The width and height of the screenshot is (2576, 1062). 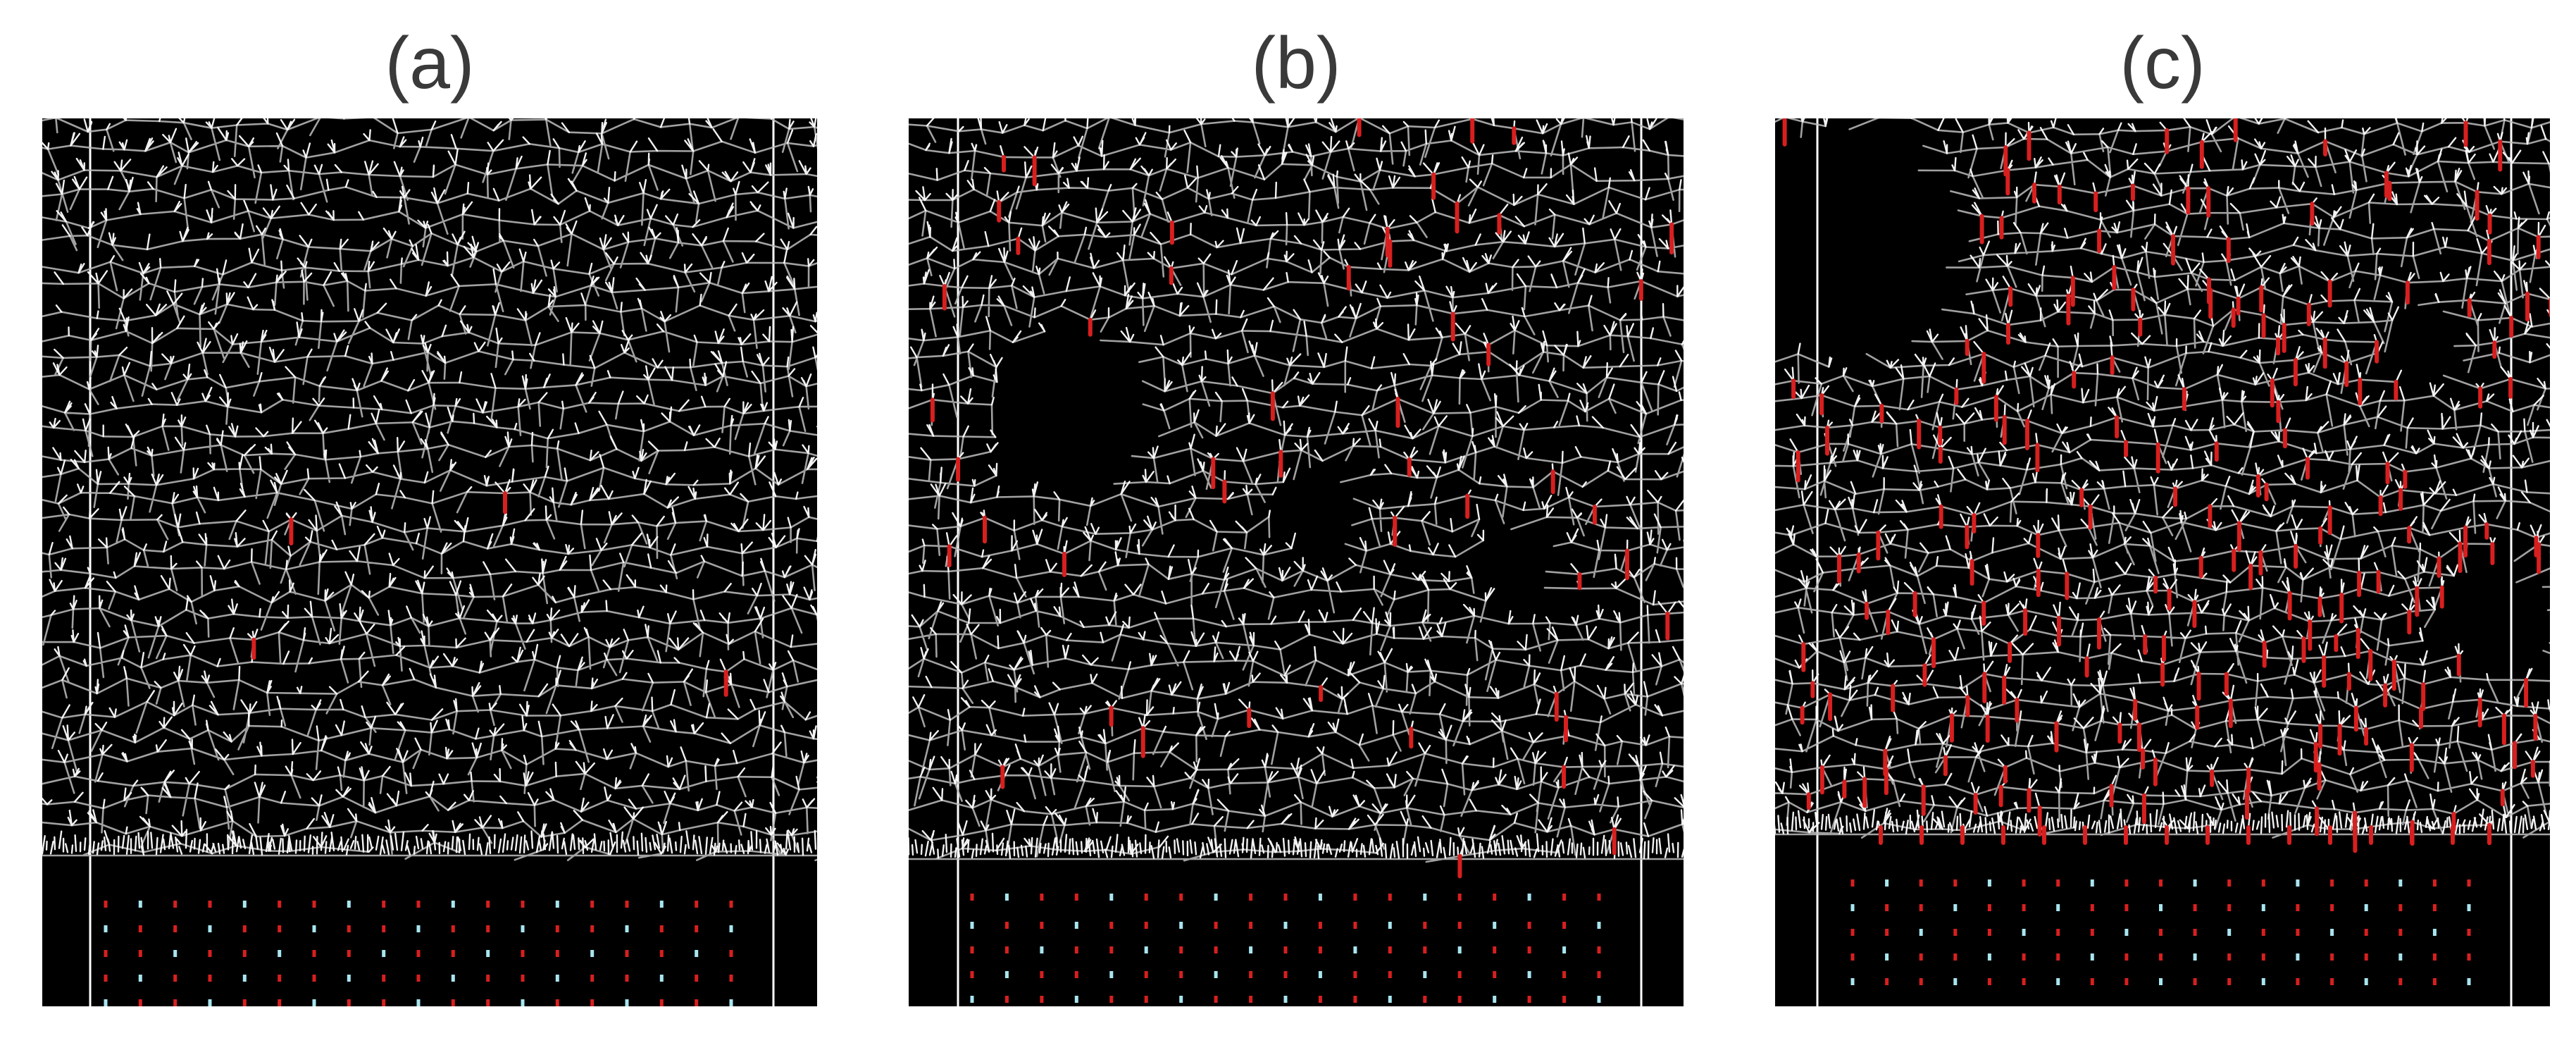 I want to click on highlighted-segments, so click(x=489, y=594).